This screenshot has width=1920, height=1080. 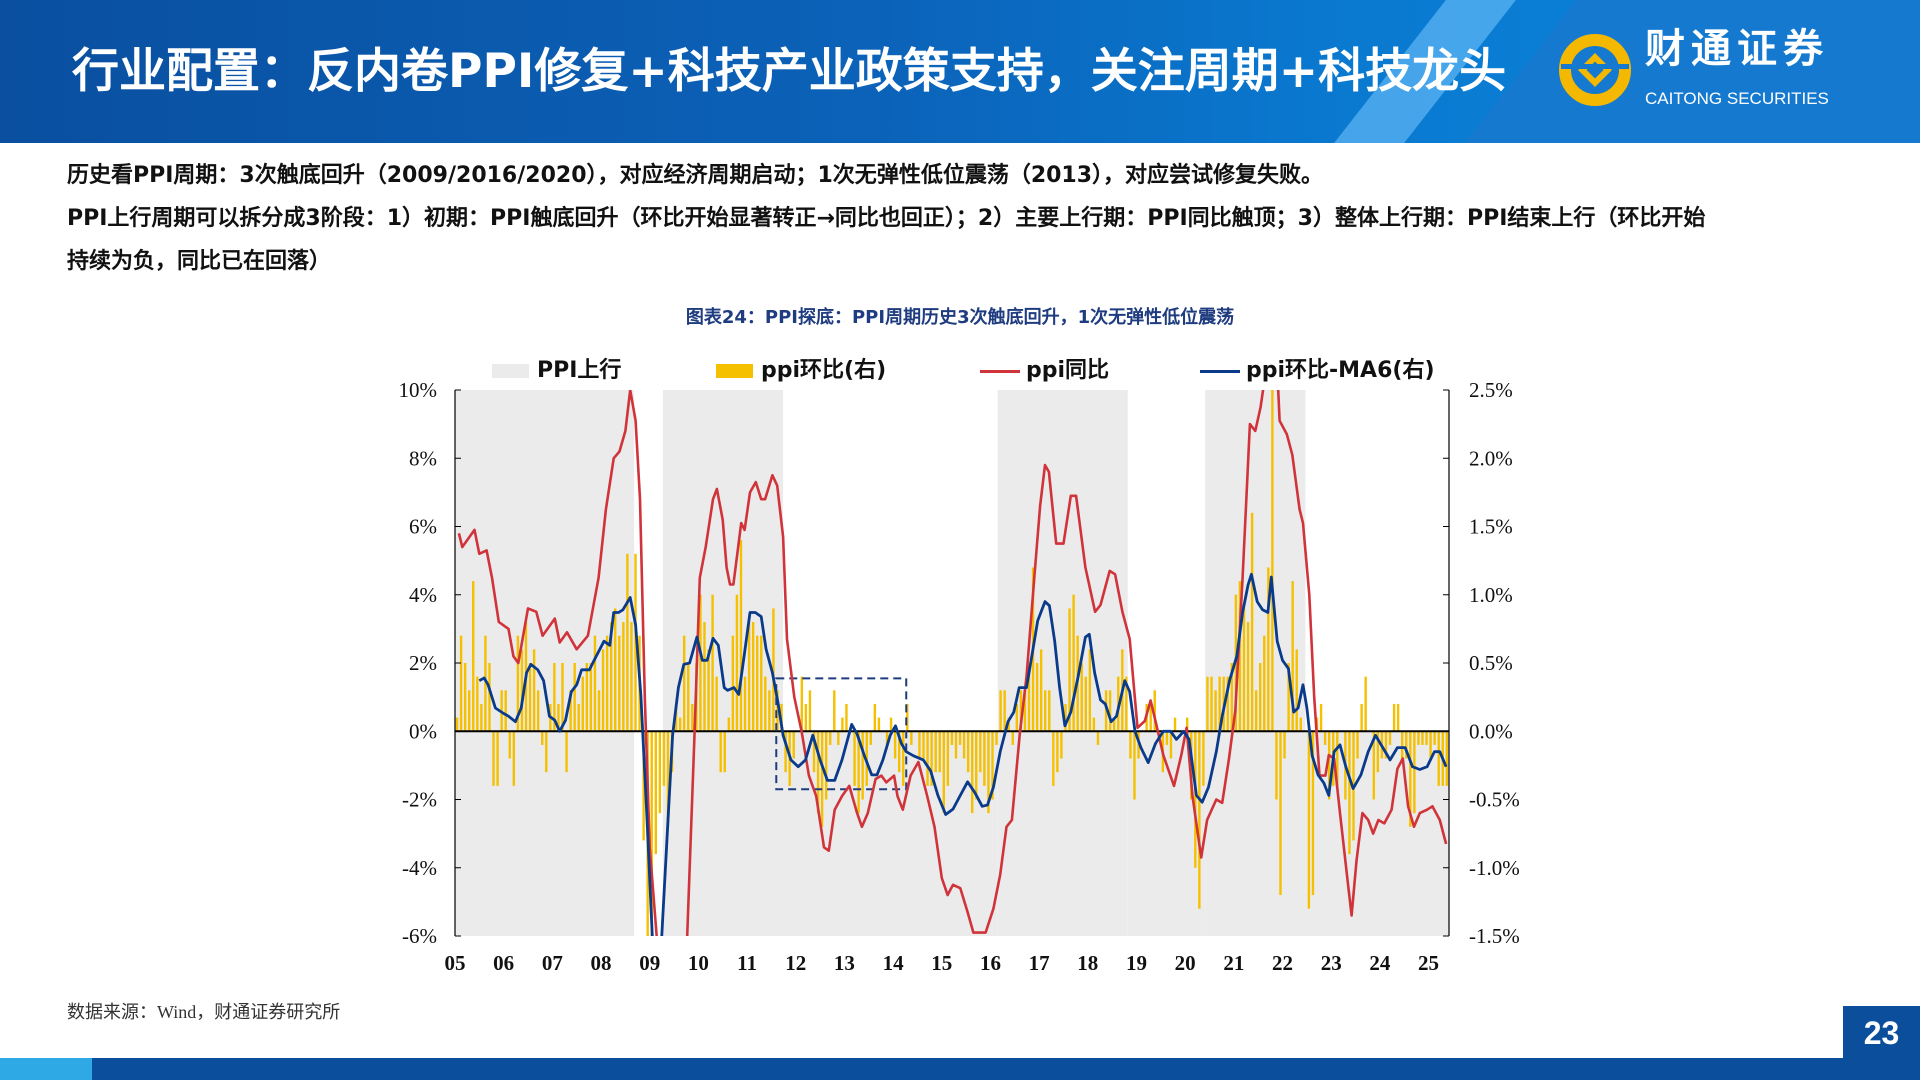 What do you see at coordinates (46, 1069) in the screenshot?
I see `footer-bar-accent` at bounding box center [46, 1069].